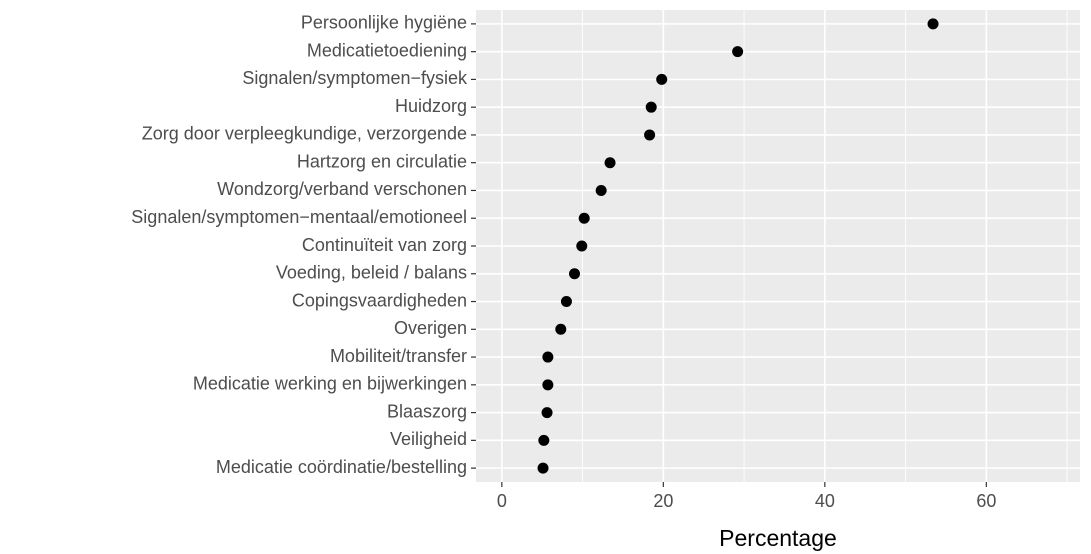 The width and height of the screenshot is (1091, 554). What do you see at coordinates (341, 467) in the screenshot?
I see `y-tick-label: Medicatie coördinatie/bestelling` at bounding box center [341, 467].